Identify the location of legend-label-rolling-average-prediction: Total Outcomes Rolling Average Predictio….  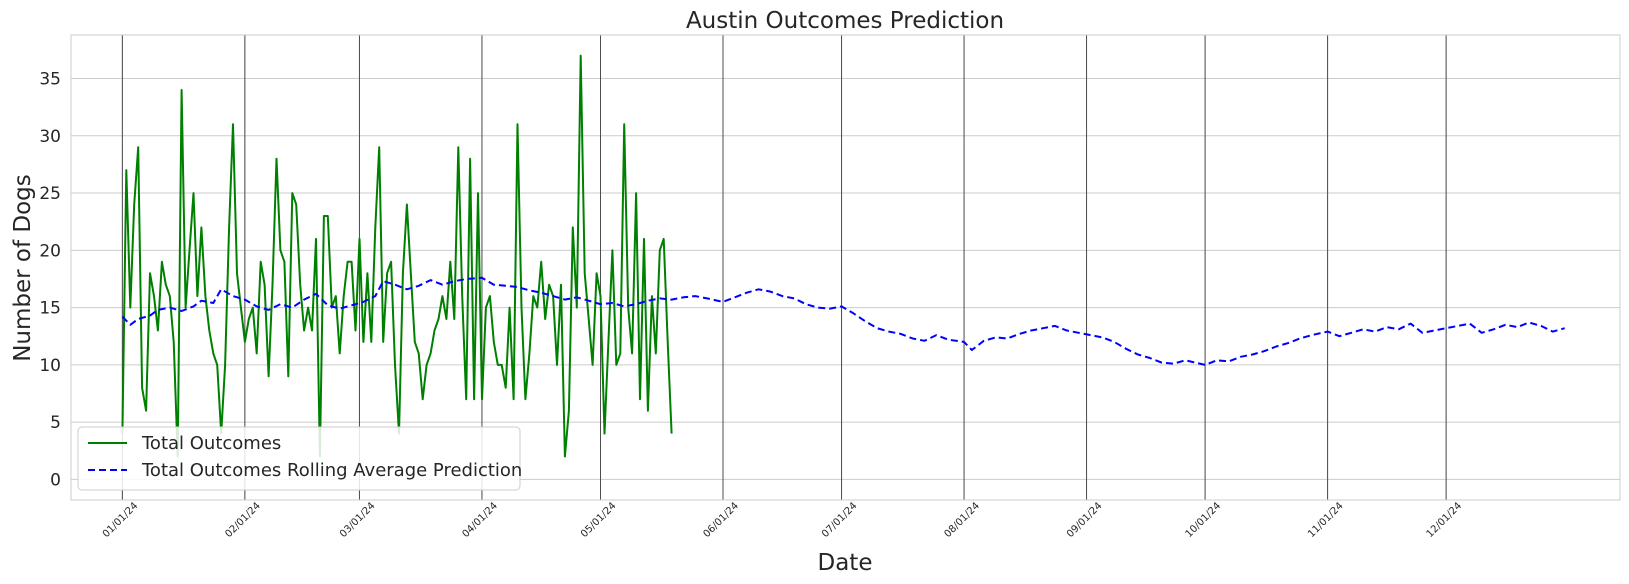
(331, 470).